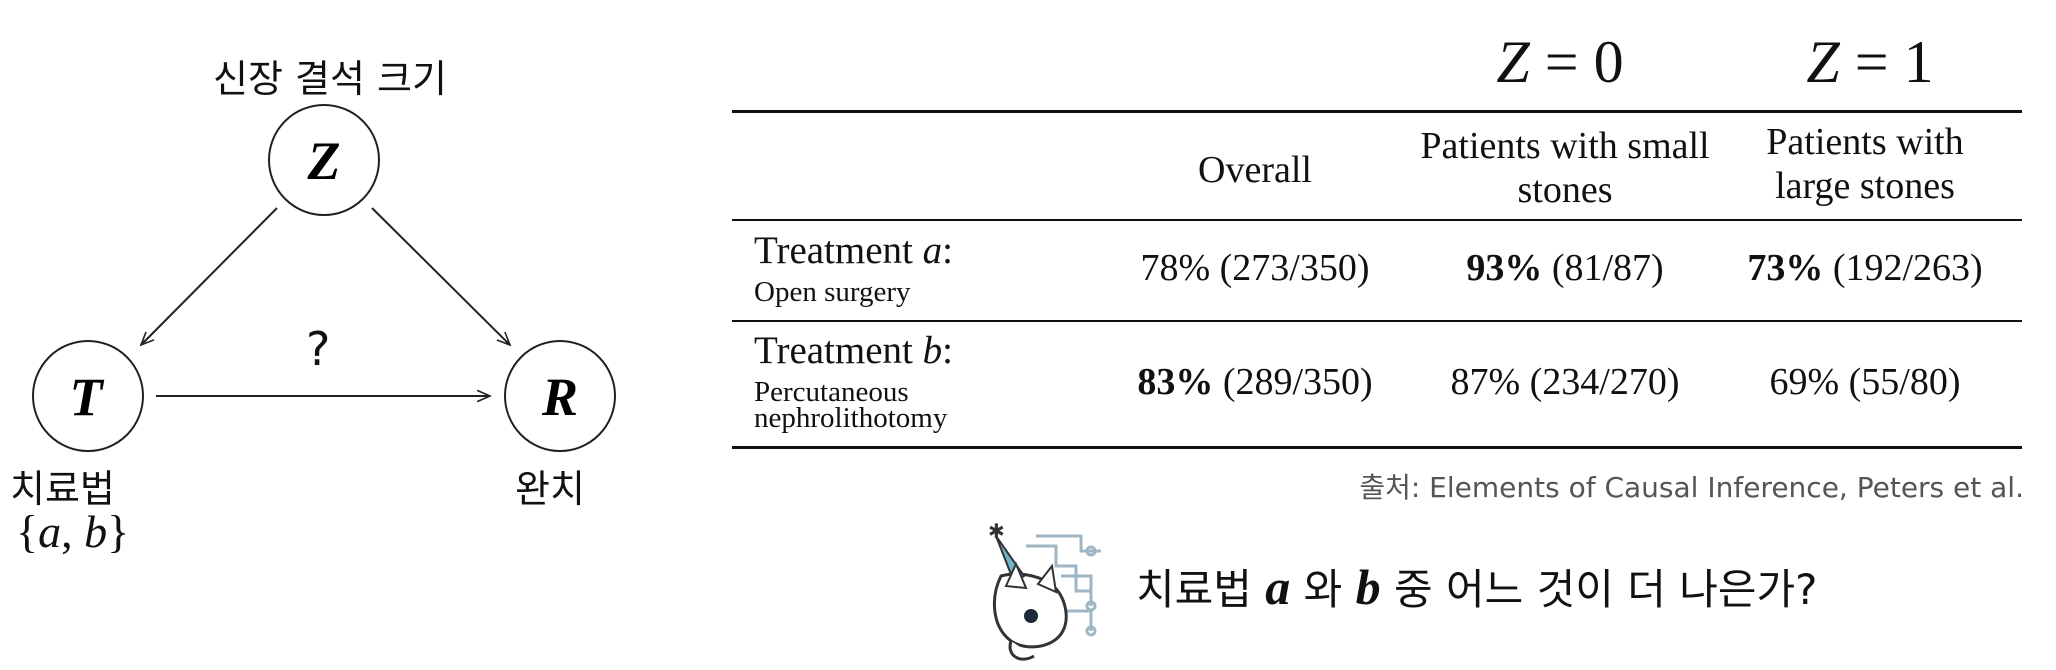 The image size is (2056, 670). I want to click on table-cell: 83% (289/350), so click(1255, 382).